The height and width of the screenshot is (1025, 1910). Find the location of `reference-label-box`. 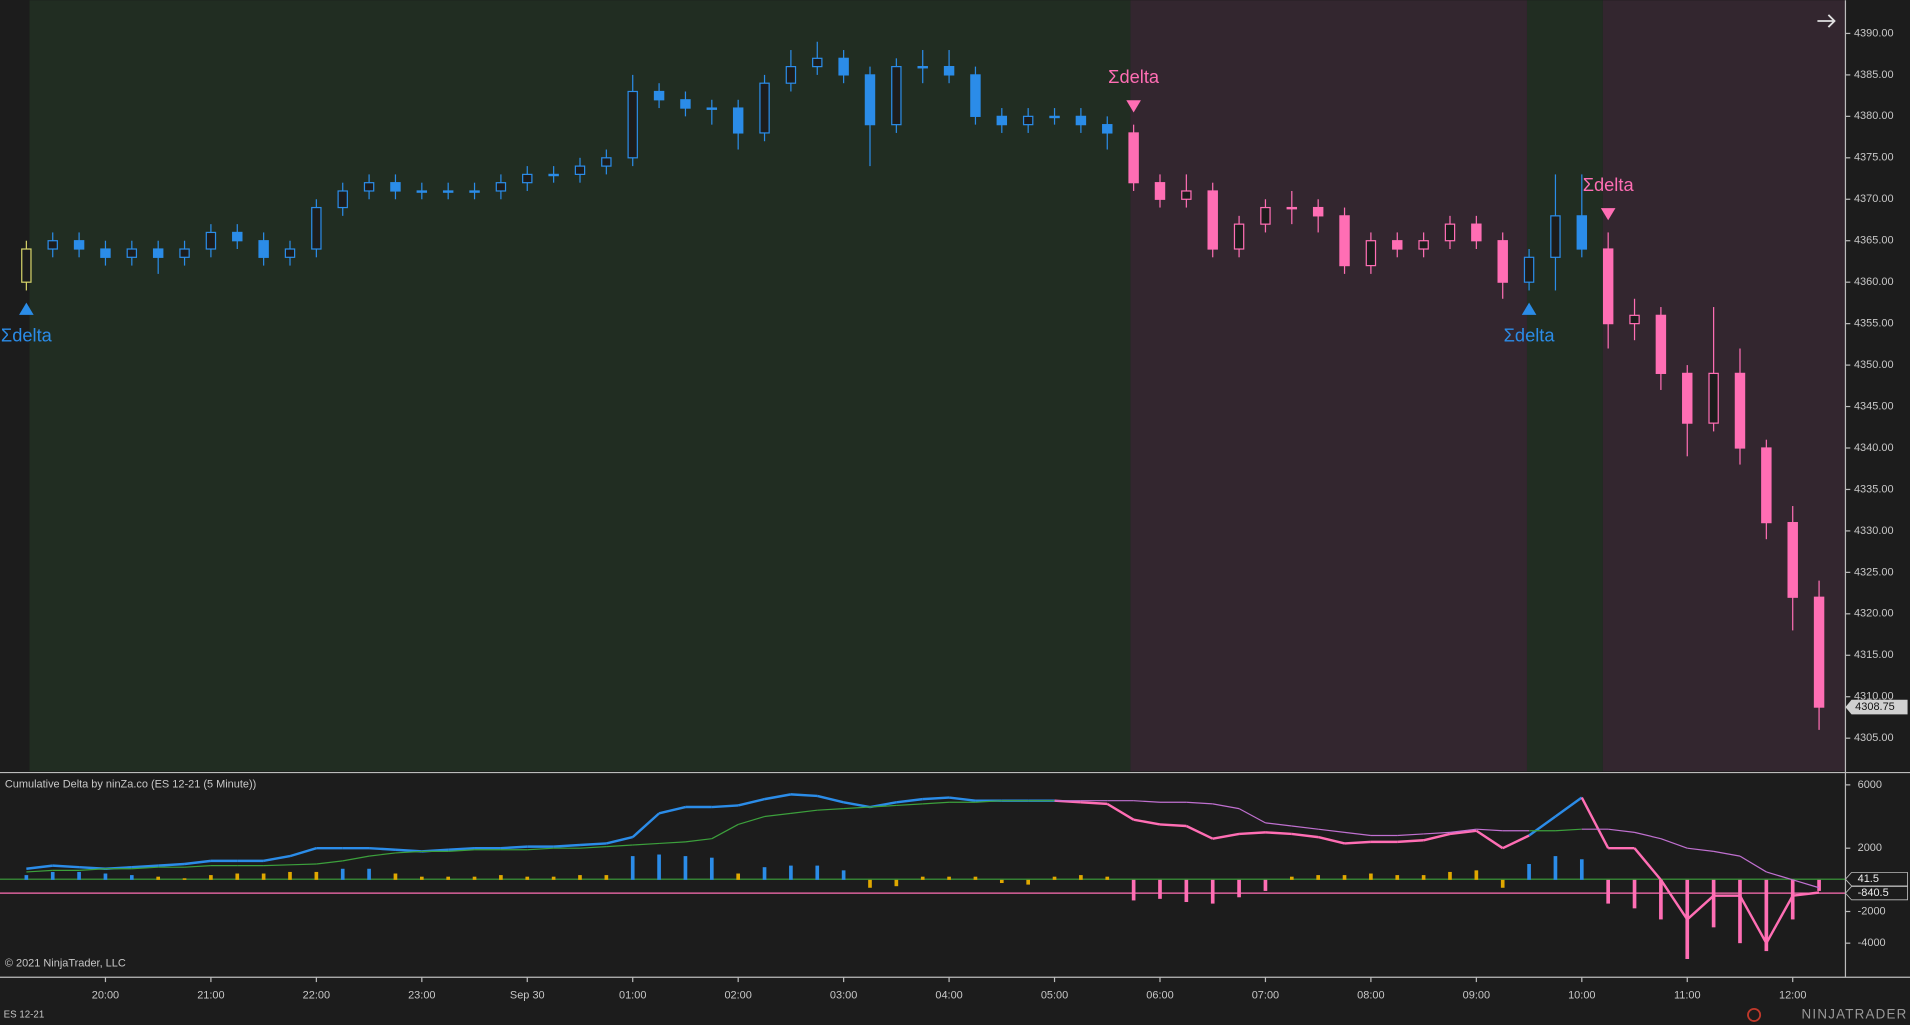

reference-label-box is located at coordinates (1876, 893).